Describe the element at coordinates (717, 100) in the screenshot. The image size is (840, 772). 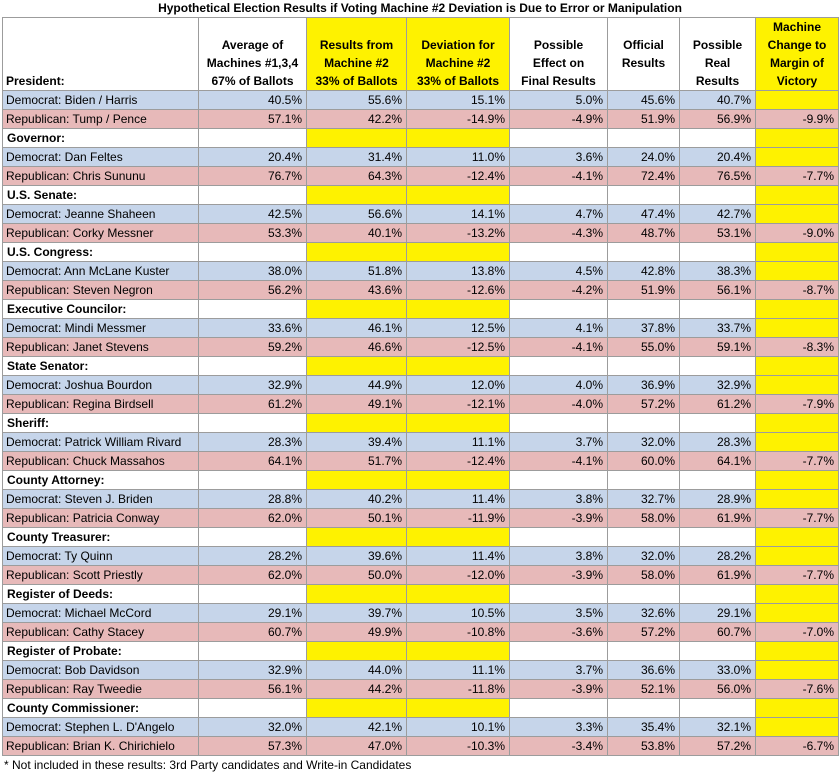
I see `value-cell: 40.7%` at that location.